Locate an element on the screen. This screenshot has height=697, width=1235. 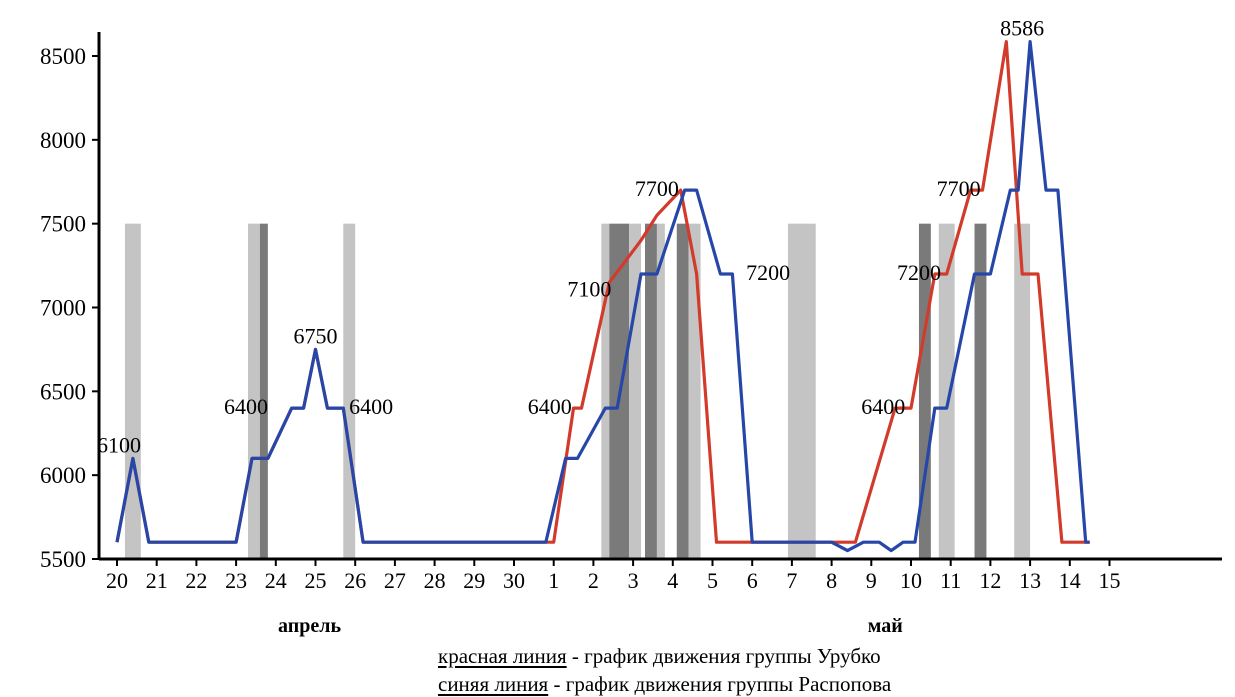
y-tick-label-5: 8000 is located at coordinates (63, 140).